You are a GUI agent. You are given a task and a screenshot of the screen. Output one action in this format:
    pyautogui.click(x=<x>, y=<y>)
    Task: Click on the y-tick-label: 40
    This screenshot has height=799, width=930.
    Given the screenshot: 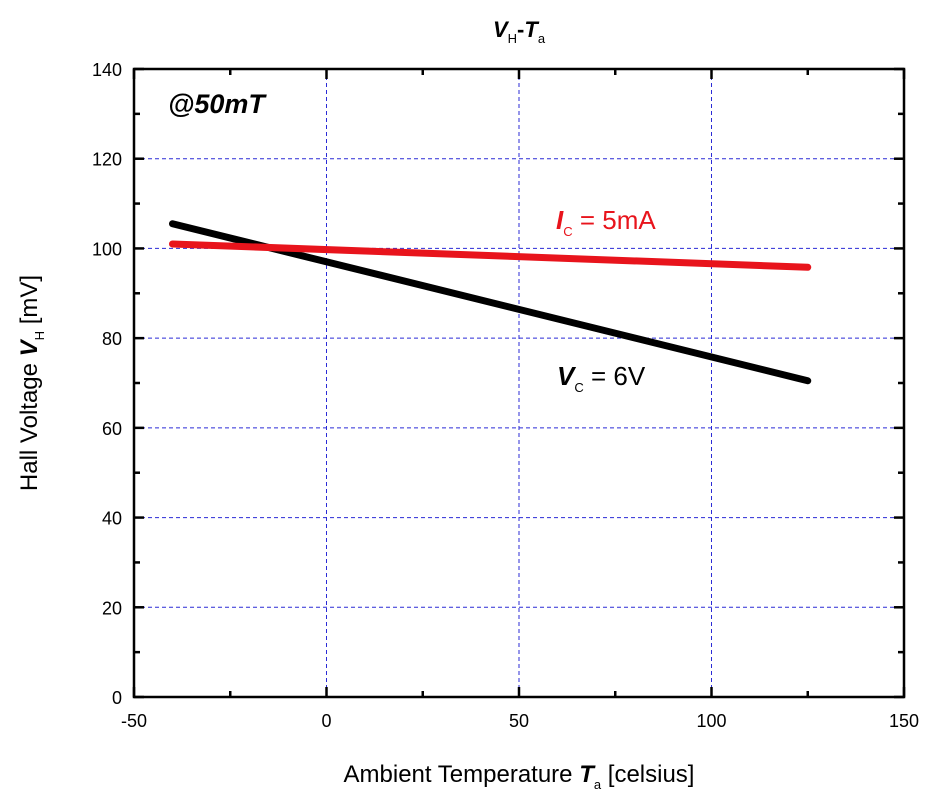 What is the action you would take?
    pyautogui.click(x=112, y=519)
    